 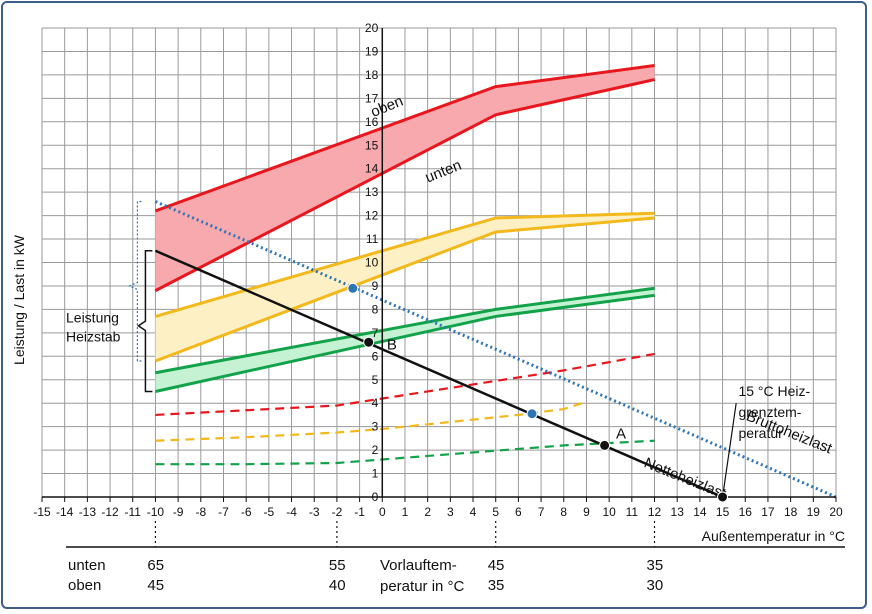 I want to click on oben-value: 35, so click(x=496, y=585).